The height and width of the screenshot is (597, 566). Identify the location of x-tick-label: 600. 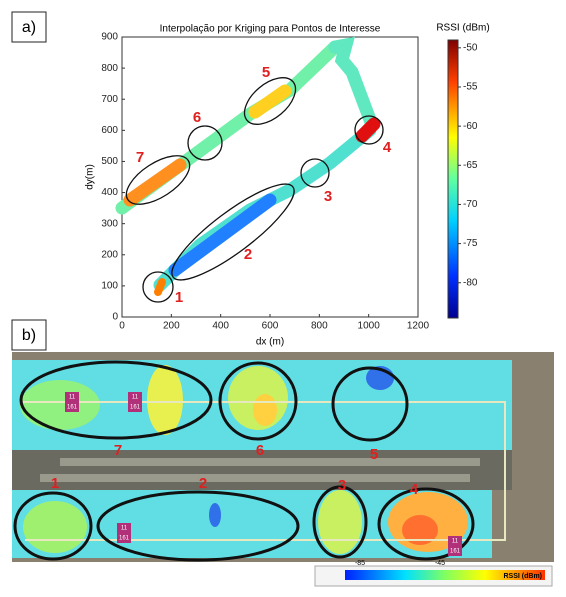
(270, 326).